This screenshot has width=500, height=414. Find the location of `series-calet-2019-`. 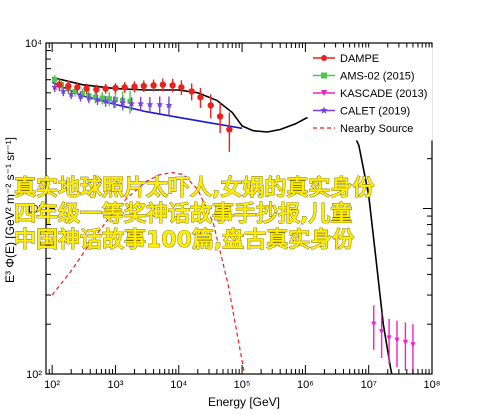

series-calet-2019- is located at coordinates (112, 99).